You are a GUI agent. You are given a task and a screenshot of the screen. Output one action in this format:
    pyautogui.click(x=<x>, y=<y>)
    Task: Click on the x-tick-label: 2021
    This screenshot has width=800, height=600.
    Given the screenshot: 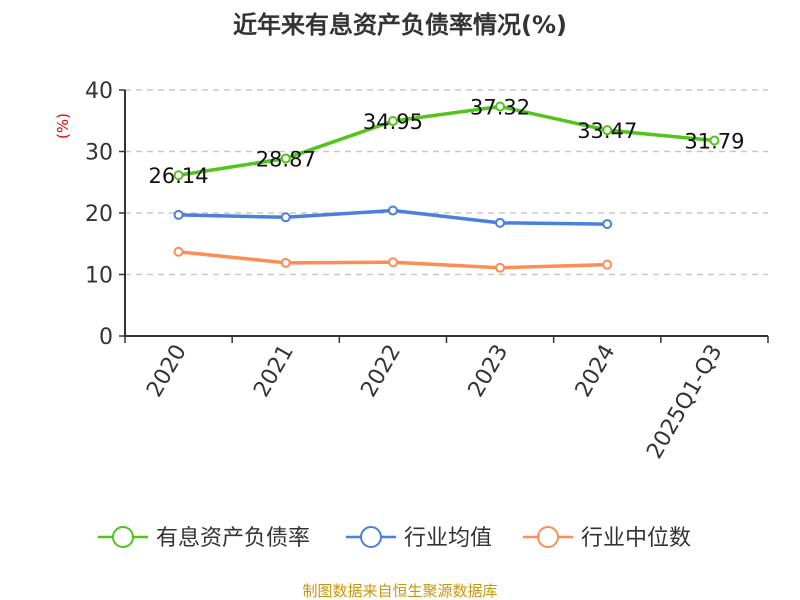 What is the action you would take?
    pyautogui.click(x=274, y=371)
    